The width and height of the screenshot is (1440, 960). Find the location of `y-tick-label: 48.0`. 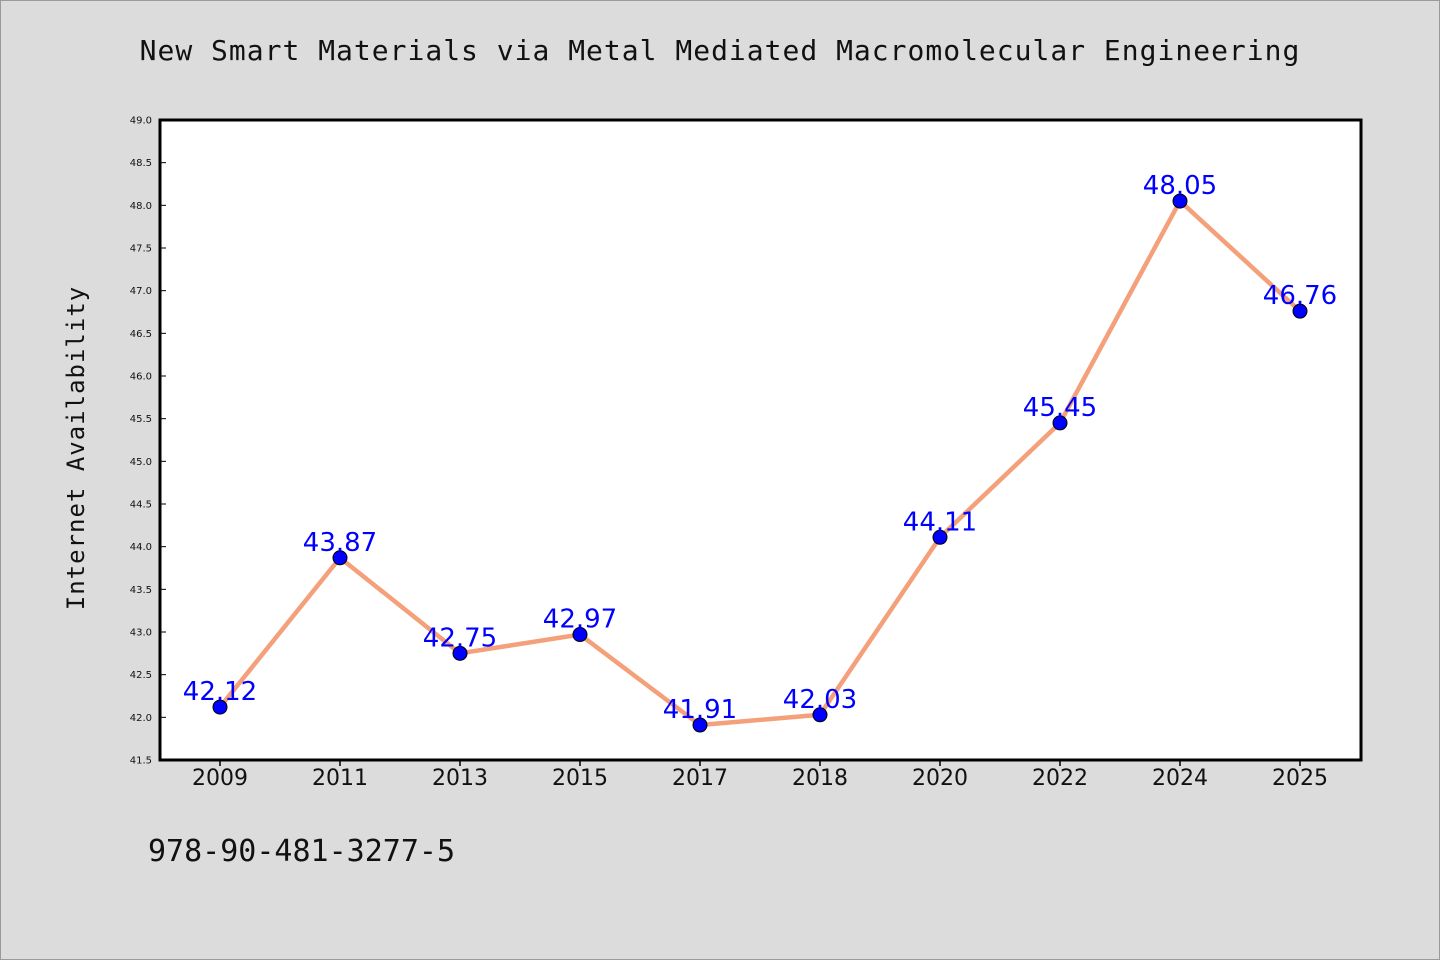

y-tick-label: 48.0 is located at coordinates (141, 206).